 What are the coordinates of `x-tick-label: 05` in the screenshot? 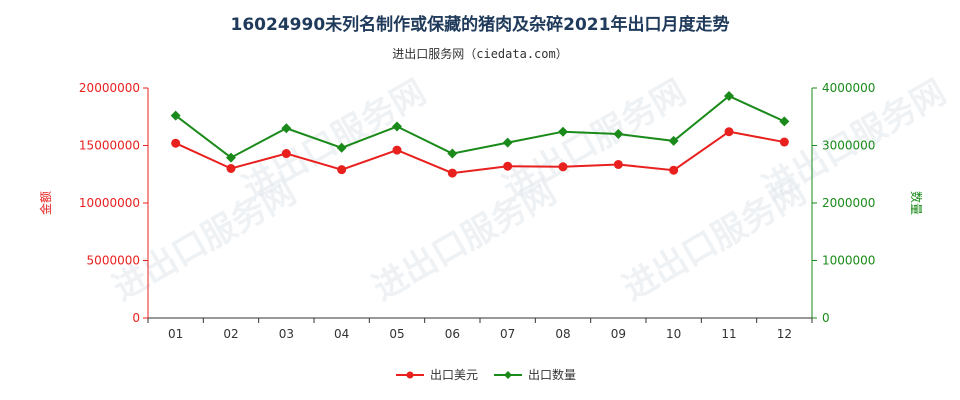 It's located at (396, 334).